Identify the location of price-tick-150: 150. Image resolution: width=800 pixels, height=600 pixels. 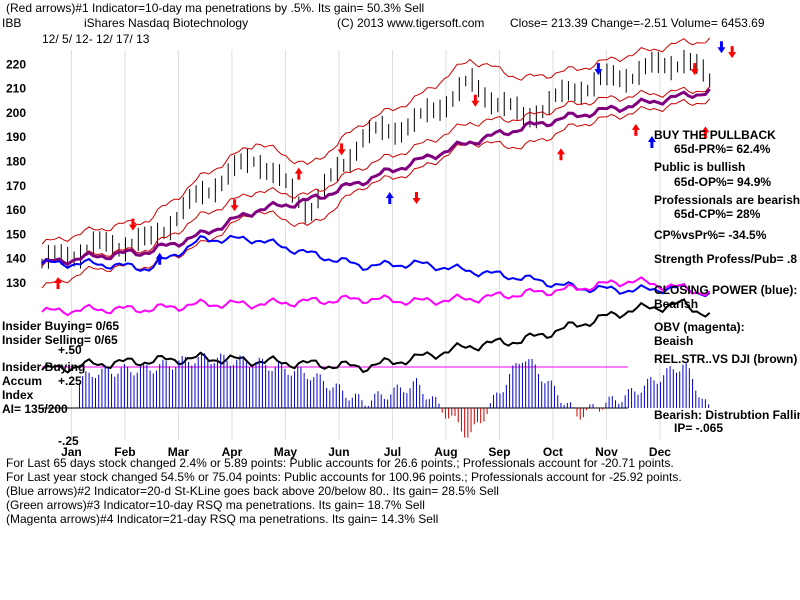
(16, 234).